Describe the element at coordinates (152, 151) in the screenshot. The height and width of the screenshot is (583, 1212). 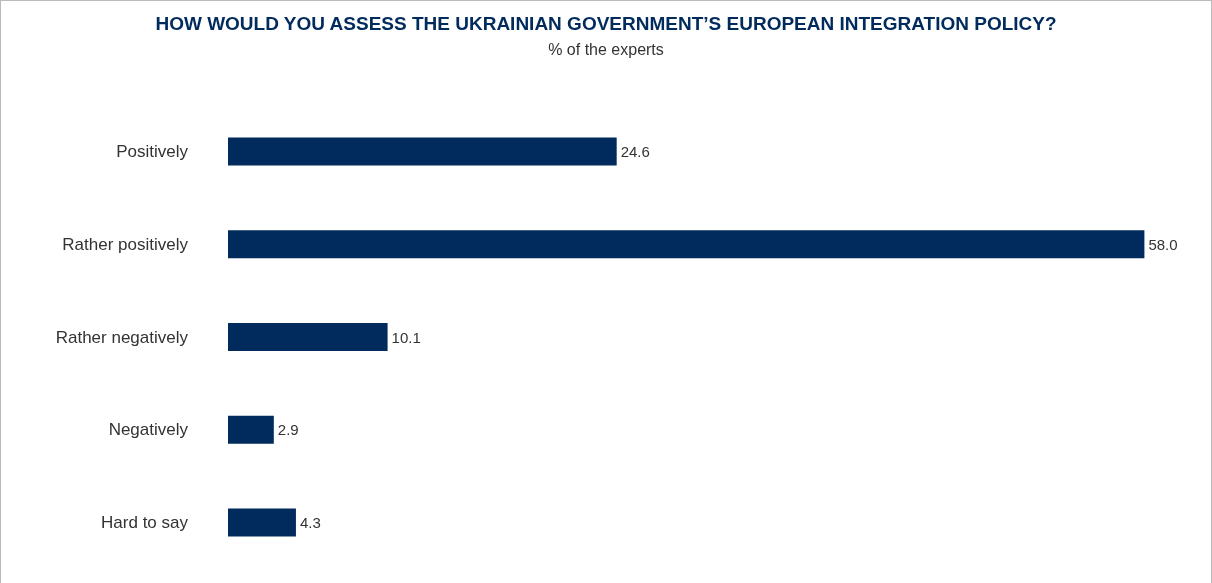
I see `y-tick-label: Positively` at that location.